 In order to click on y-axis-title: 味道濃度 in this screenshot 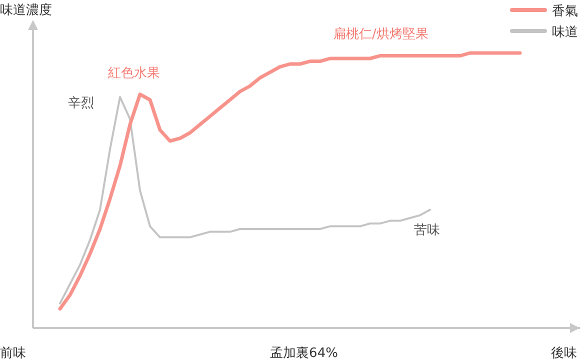, I will do `click(26, 10)`.